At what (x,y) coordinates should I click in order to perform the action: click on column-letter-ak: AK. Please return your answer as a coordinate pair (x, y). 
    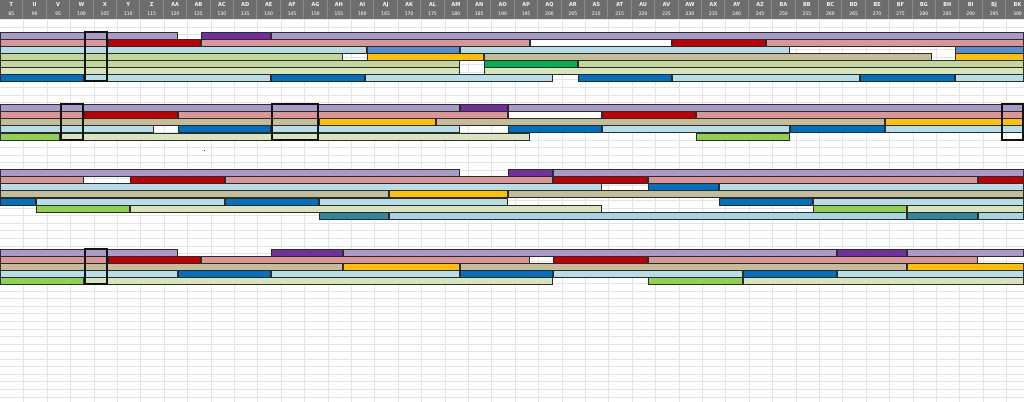
    Looking at the image, I should click on (410, 5).